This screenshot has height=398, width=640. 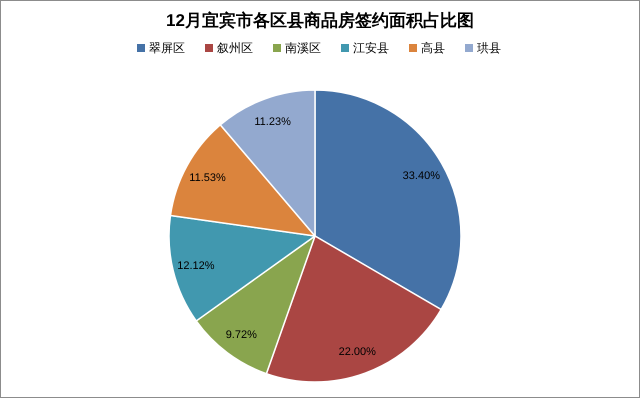 I want to click on legend-label: 翠屏区, so click(x=167, y=48).